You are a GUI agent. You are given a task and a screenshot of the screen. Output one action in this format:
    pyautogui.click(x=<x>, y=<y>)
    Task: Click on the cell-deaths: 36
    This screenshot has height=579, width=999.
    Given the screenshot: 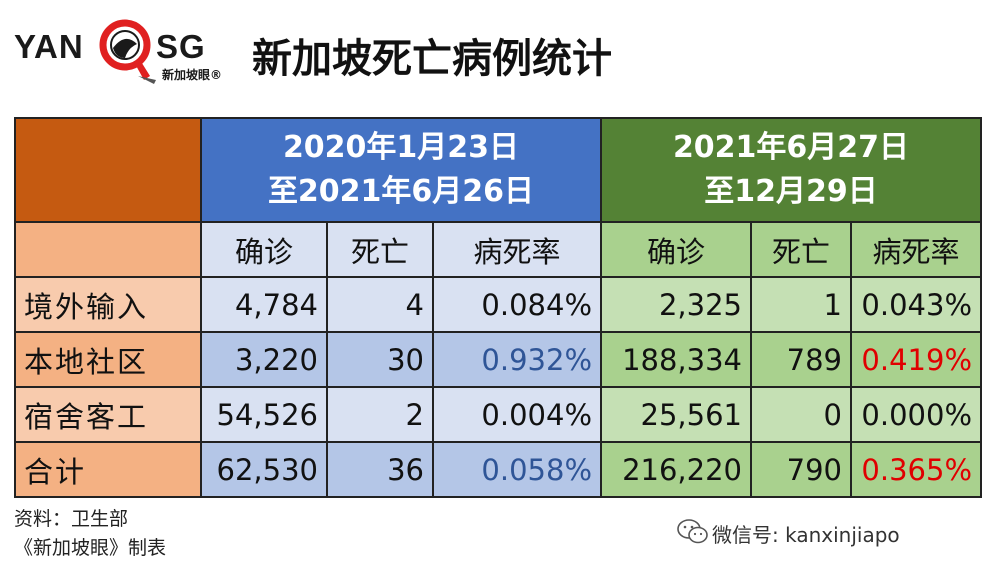 What is the action you would take?
    pyautogui.click(x=380, y=469)
    